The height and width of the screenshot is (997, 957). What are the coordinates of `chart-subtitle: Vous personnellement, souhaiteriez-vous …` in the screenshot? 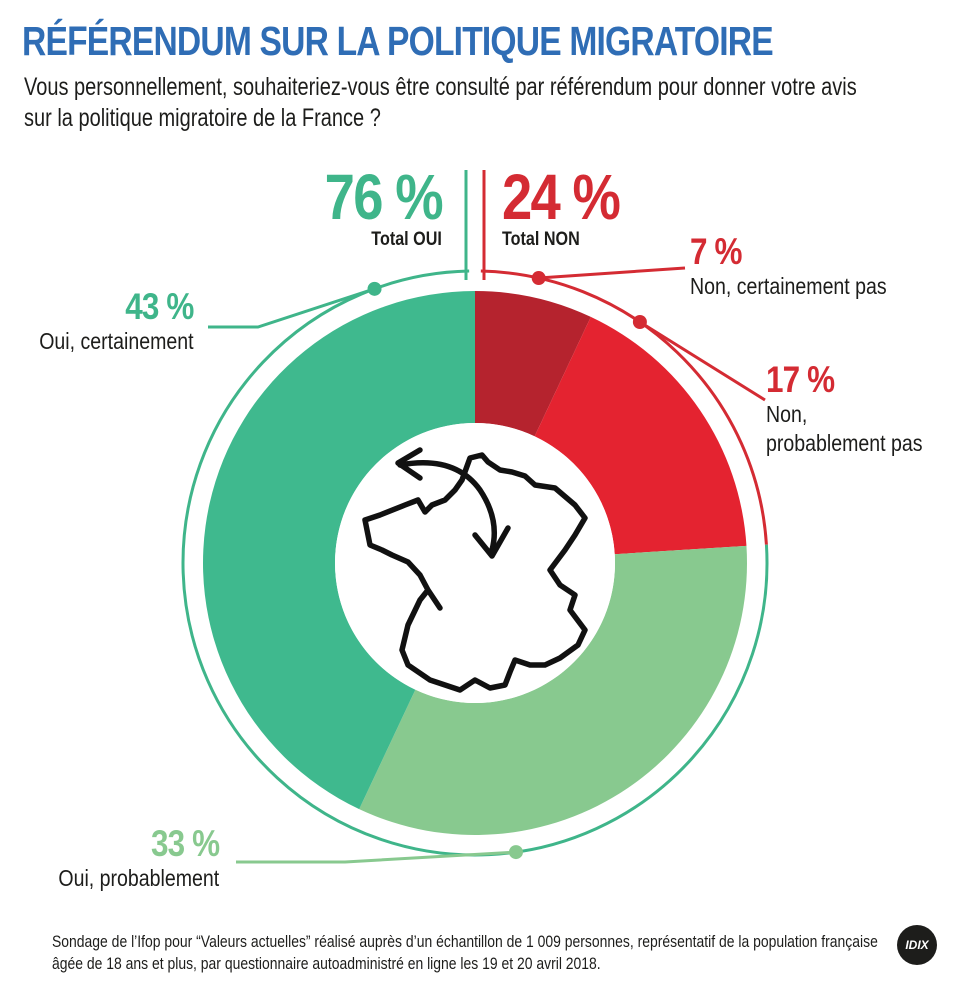 It's located at (440, 102).